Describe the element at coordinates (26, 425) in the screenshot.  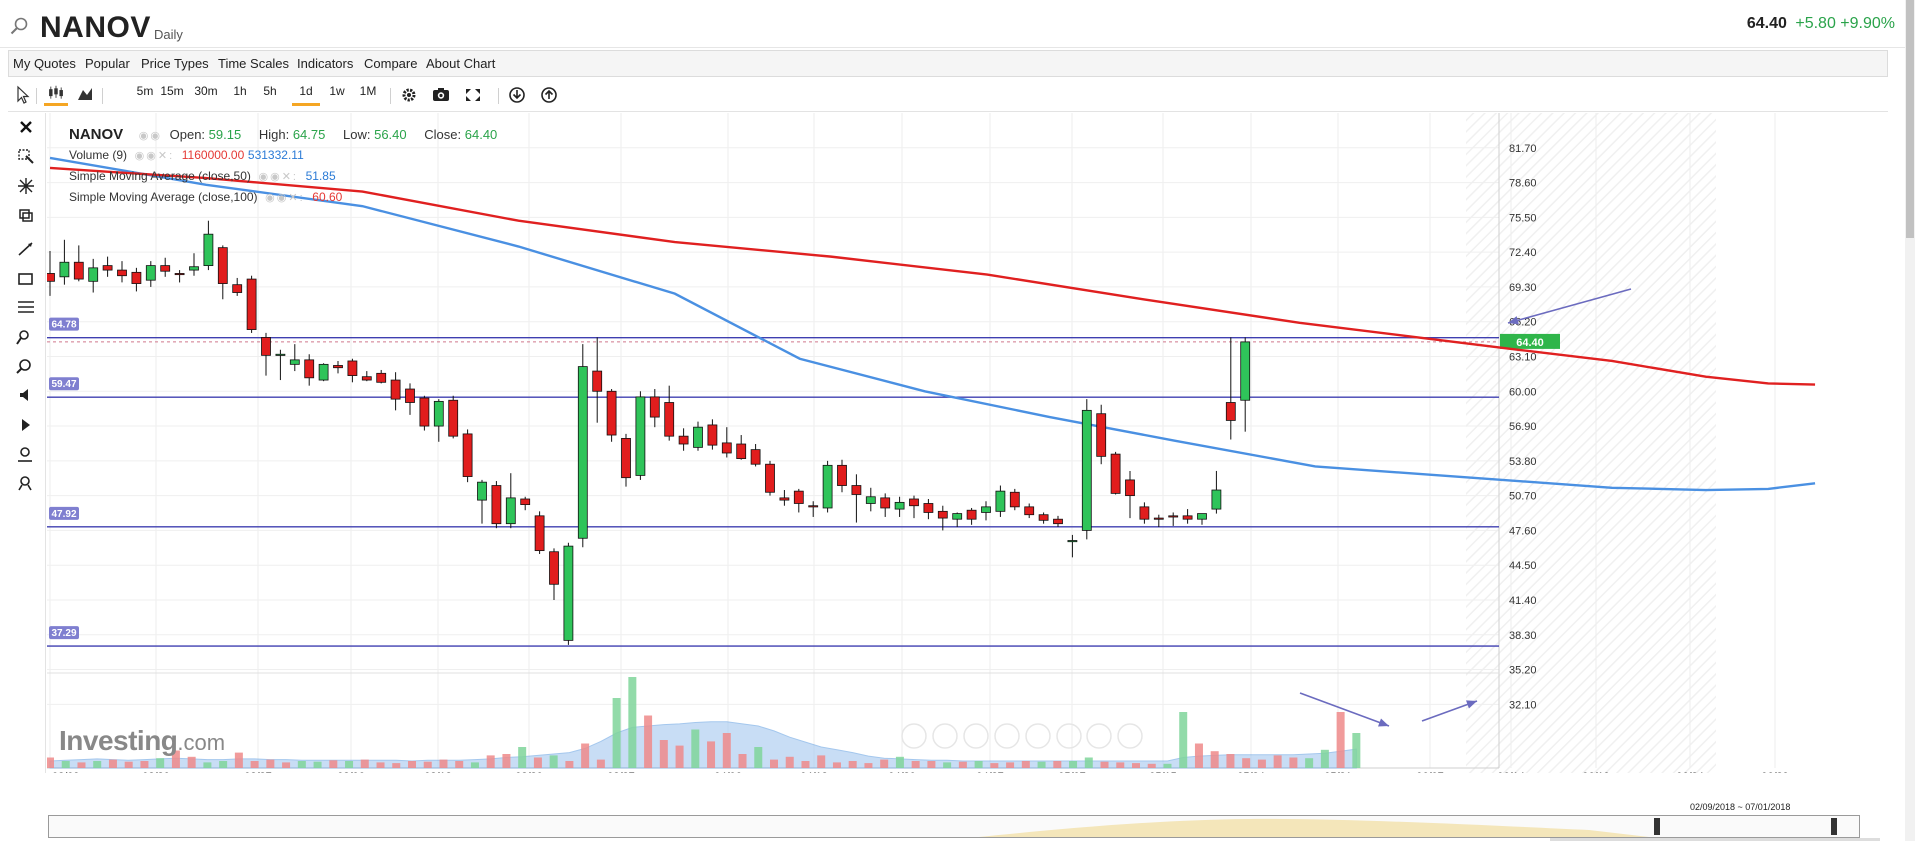
I see `arrow-tool-icon` at that location.